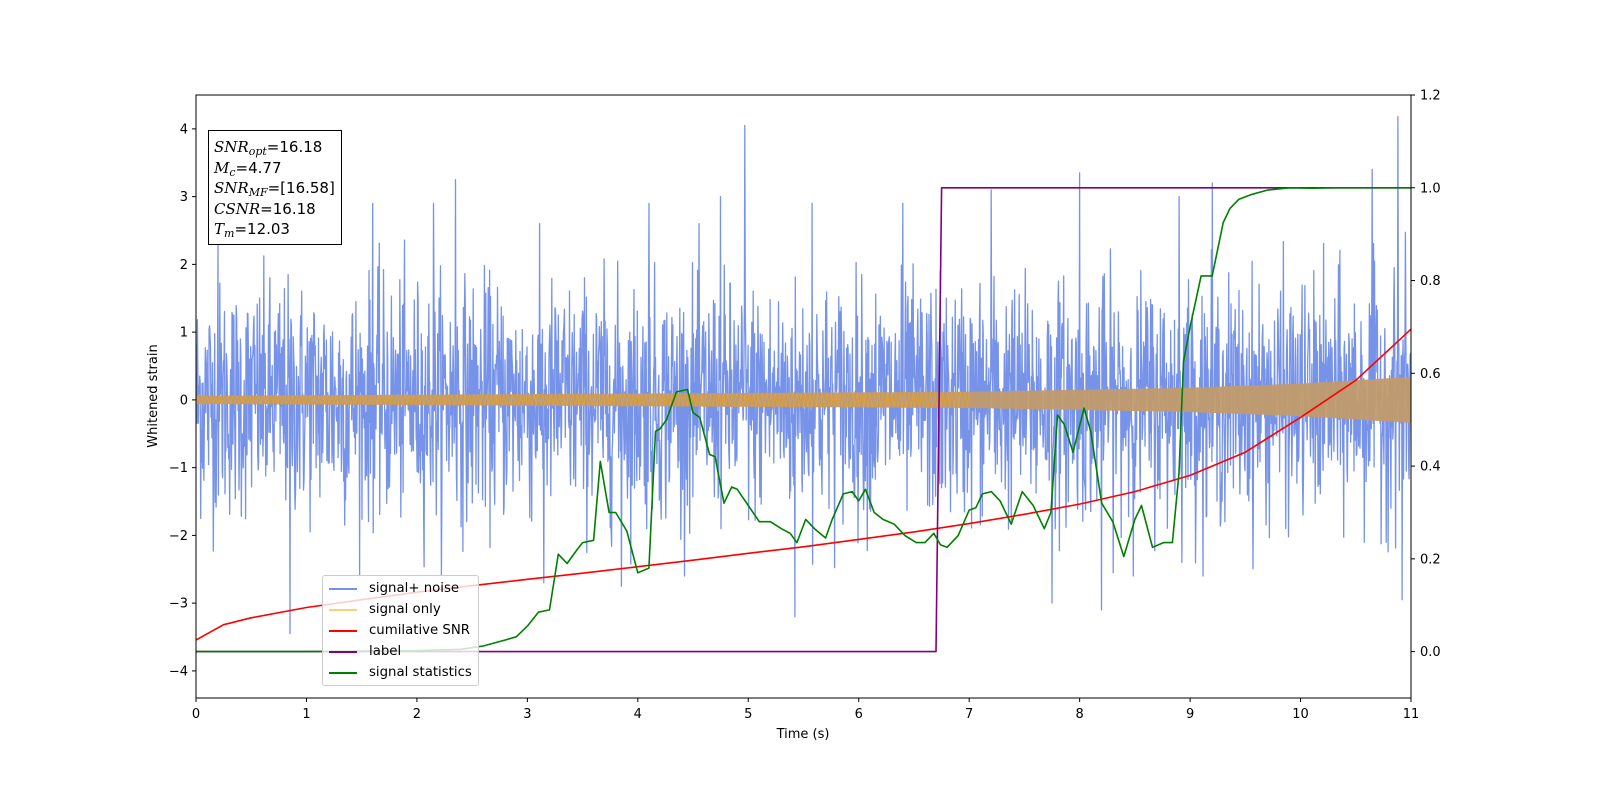 This screenshot has height=800, width=1600. What do you see at coordinates (1079, 714) in the screenshot?
I see `x-tick-label: 8` at bounding box center [1079, 714].